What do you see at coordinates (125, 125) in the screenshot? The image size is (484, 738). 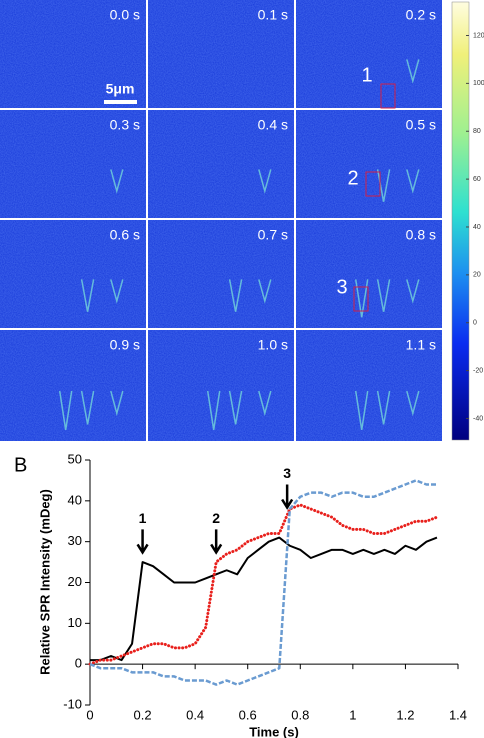 I see `frame-time: 0.3 s` at bounding box center [125, 125].